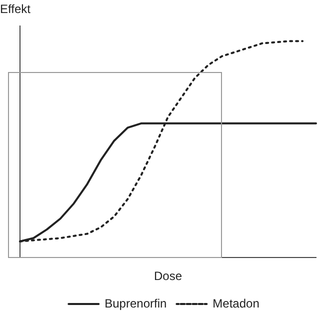 This screenshot has width=320, height=320. I want to click on x-axis-title: Dose, so click(168, 276).